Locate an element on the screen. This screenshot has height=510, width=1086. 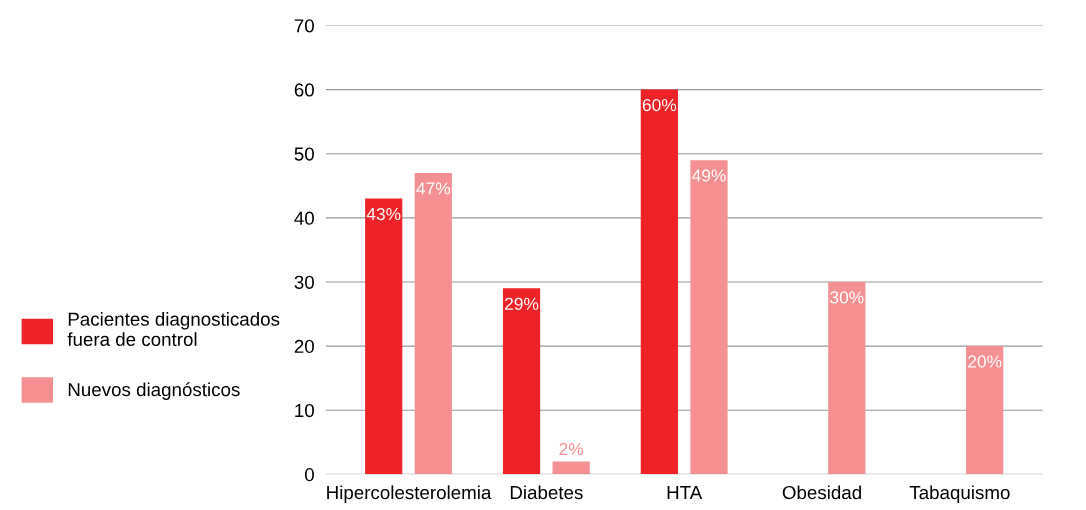
data-label: 2% is located at coordinates (571, 449).